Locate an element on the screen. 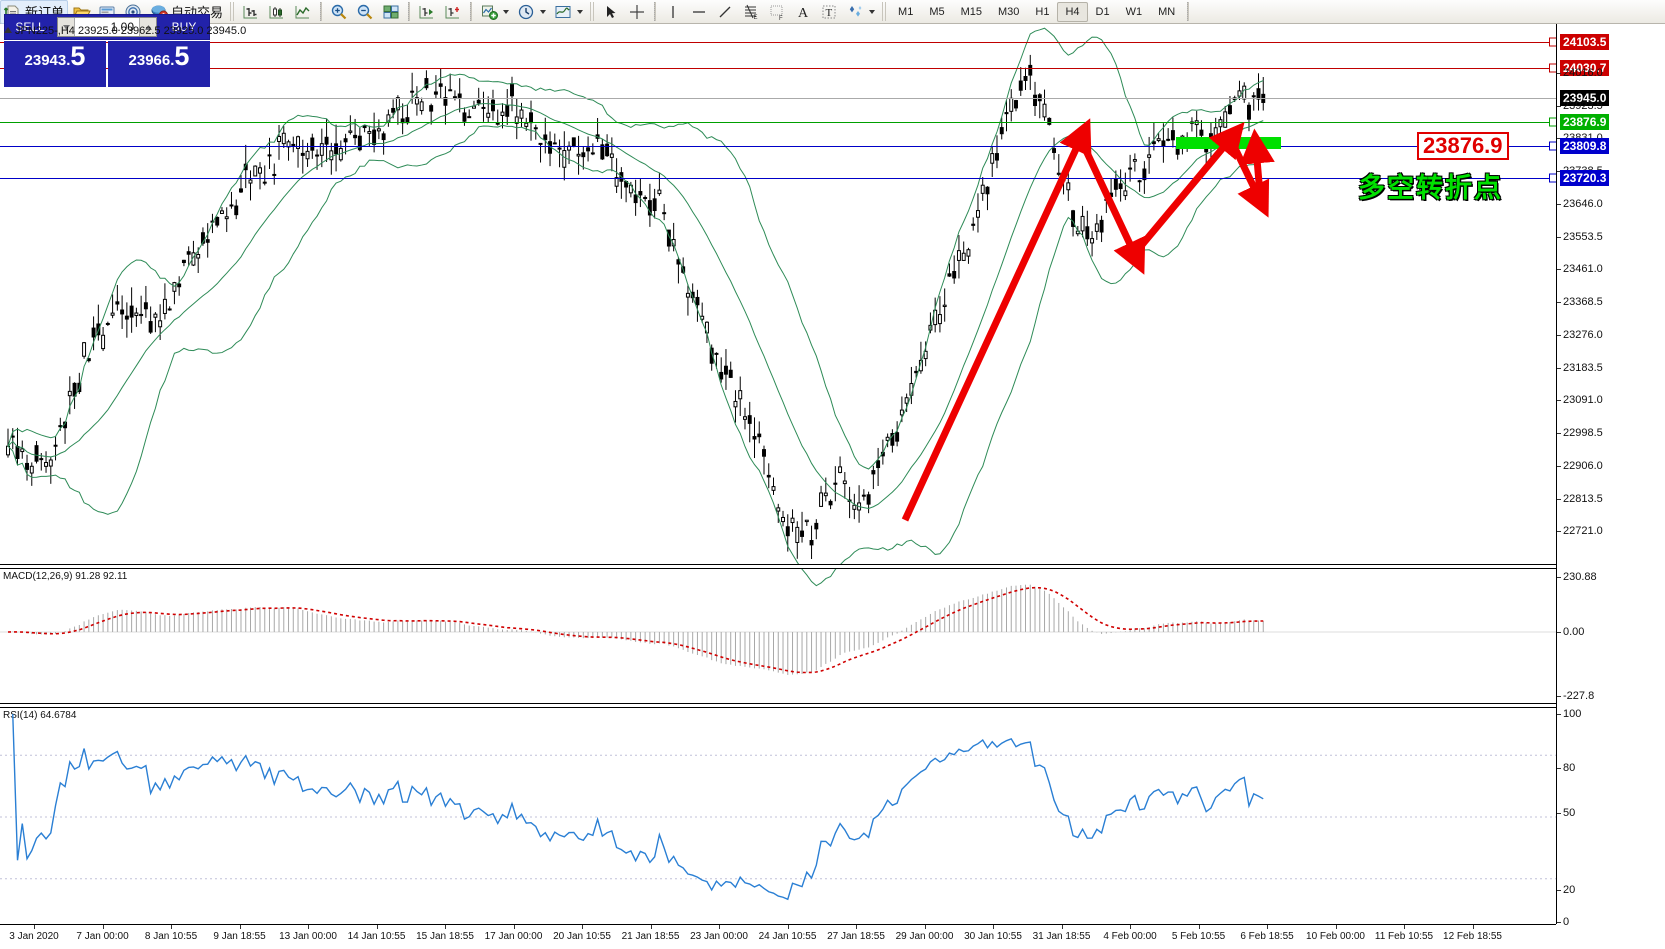 Image resolution: width=1665 pixels, height=949 pixels. svg-text: A is located at coordinates (803, 13).